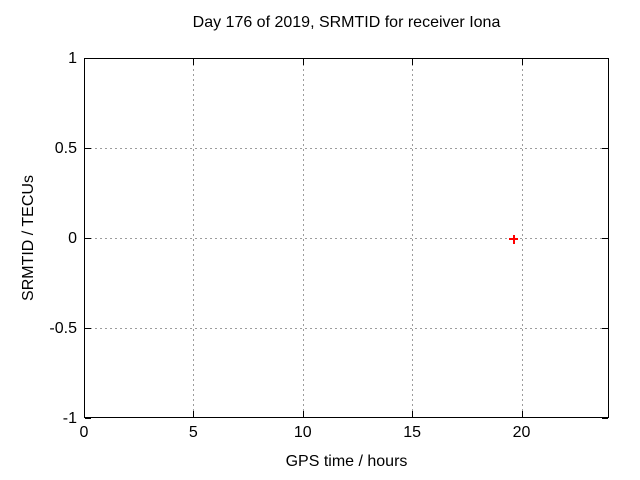  I want to click on y-tick-label--0.5: -0.5, so click(63, 328).